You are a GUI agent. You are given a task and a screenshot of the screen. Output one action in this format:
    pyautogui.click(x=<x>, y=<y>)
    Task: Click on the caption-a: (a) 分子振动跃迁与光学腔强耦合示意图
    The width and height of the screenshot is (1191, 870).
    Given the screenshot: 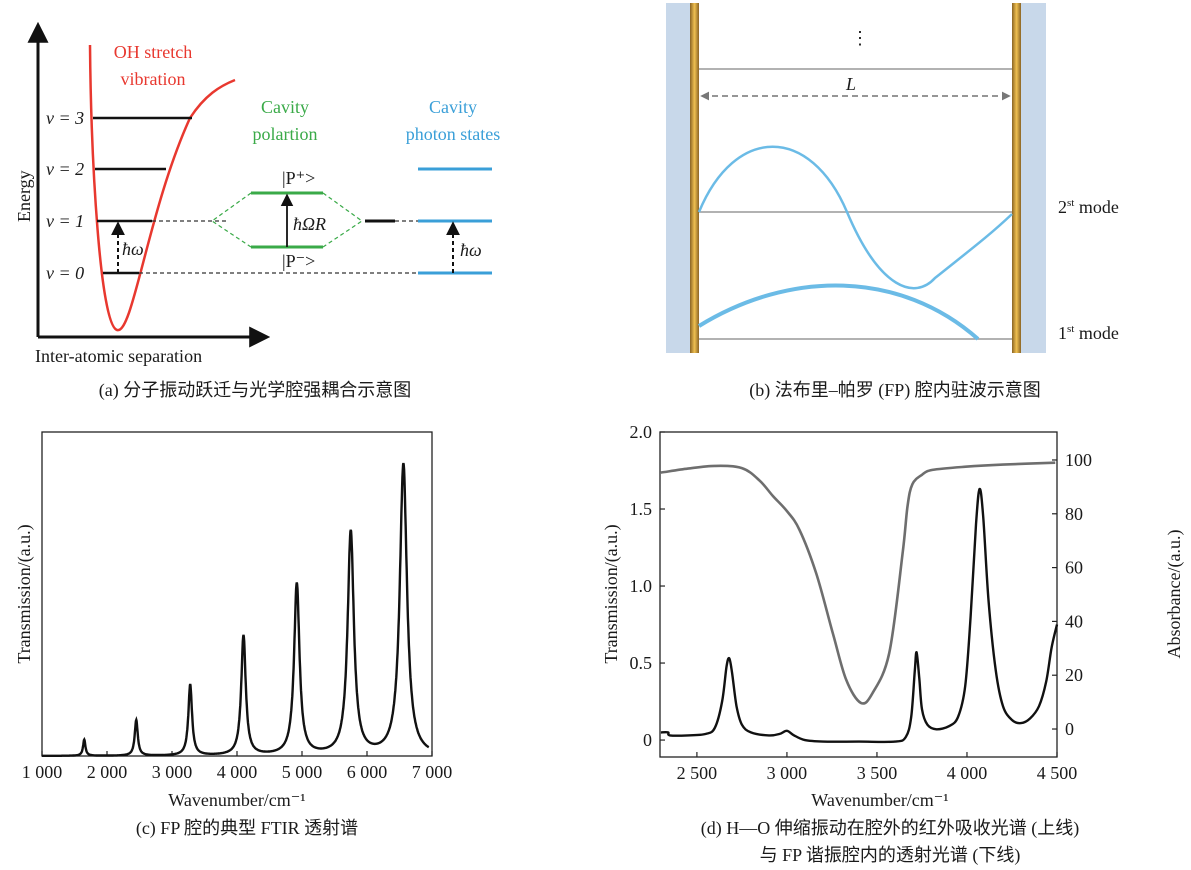 What is the action you would take?
    pyautogui.click(x=255, y=390)
    